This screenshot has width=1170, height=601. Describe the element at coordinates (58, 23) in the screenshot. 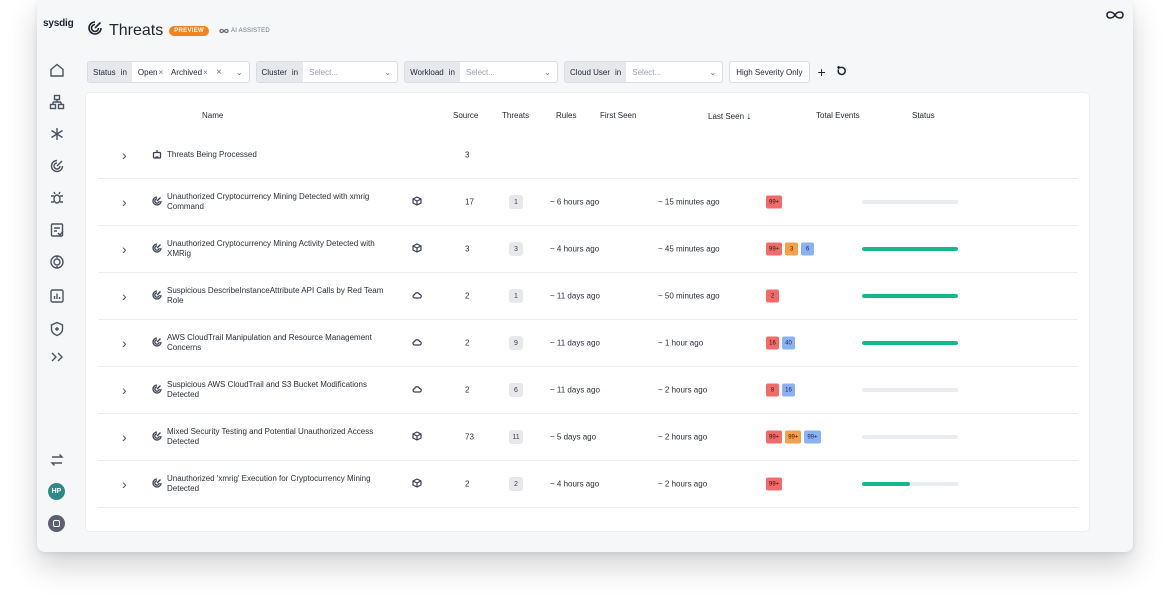

I see `brand-logo: sysdig` at that location.